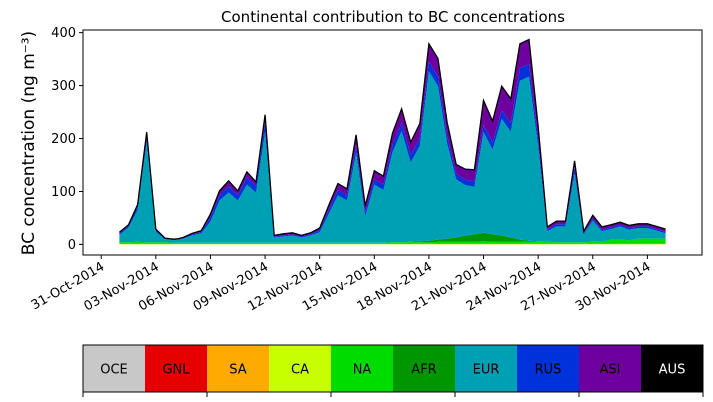  I want to click on legend-label: CA, so click(300, 370).